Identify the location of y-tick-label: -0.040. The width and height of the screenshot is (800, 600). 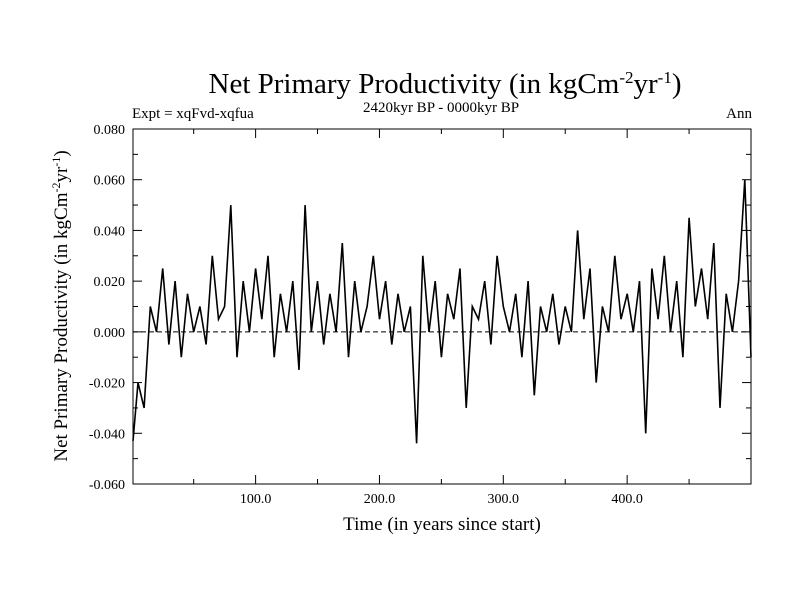
(107, 434).